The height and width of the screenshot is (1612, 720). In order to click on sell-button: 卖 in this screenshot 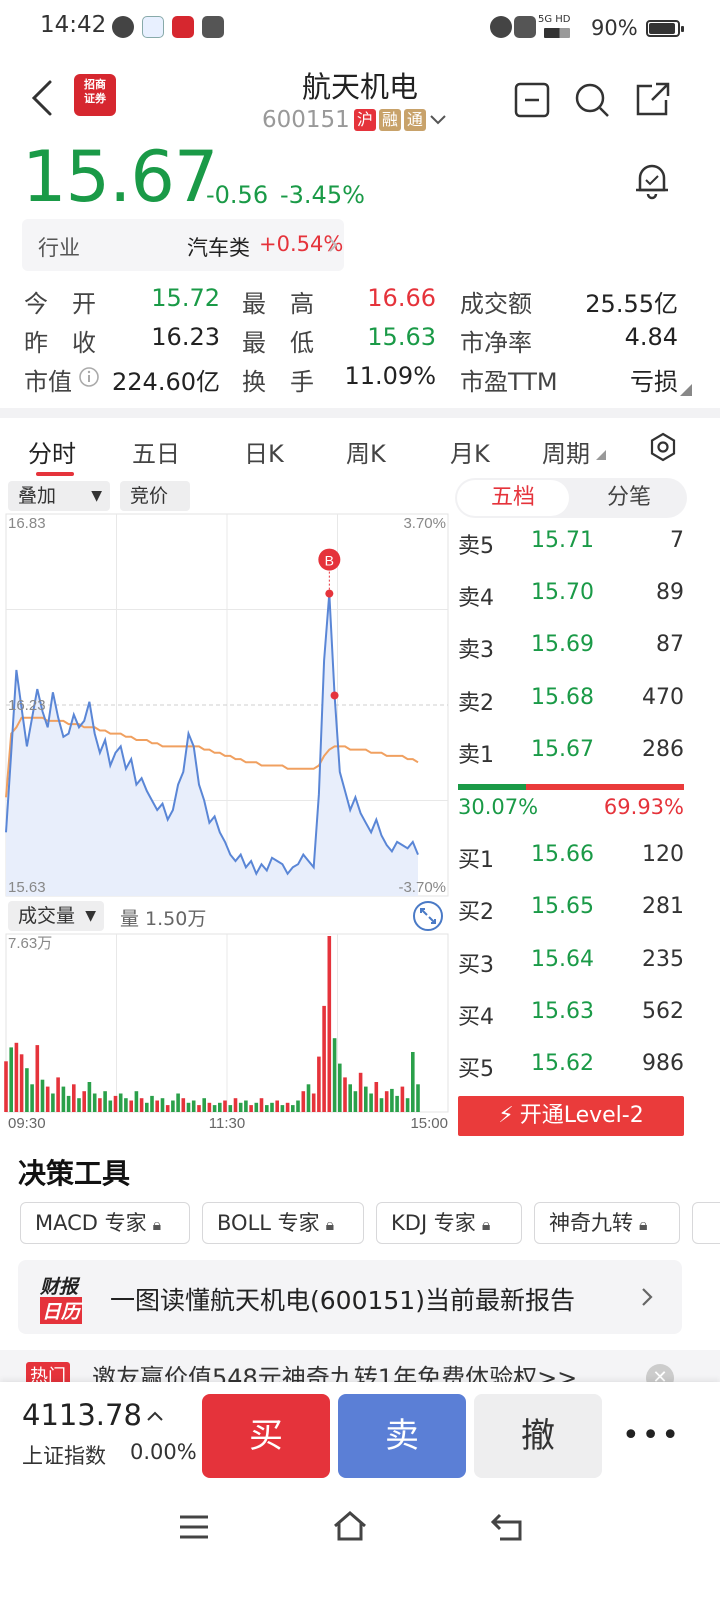, I will do `click(402, 1436)`.